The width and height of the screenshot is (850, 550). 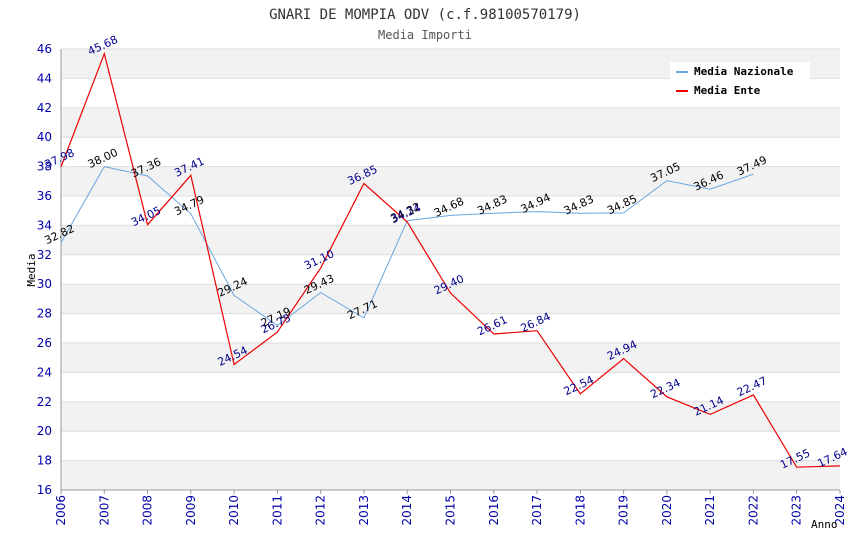 I want to click on legend: Media Nazionale Media Ente, so click(x=740, y=82).